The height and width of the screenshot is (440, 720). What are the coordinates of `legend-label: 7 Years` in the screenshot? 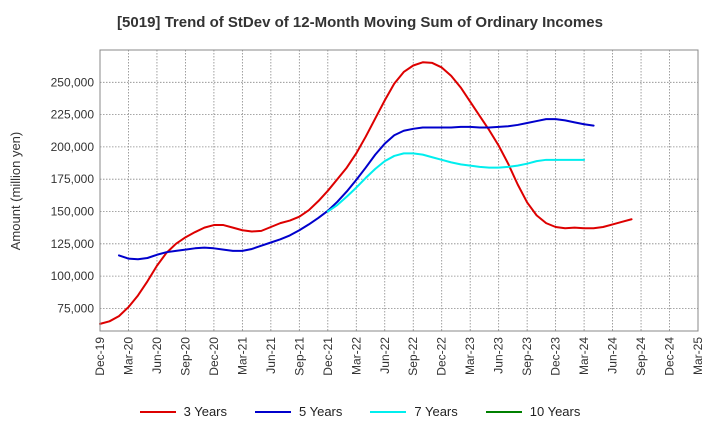 It's located at (436, 411).